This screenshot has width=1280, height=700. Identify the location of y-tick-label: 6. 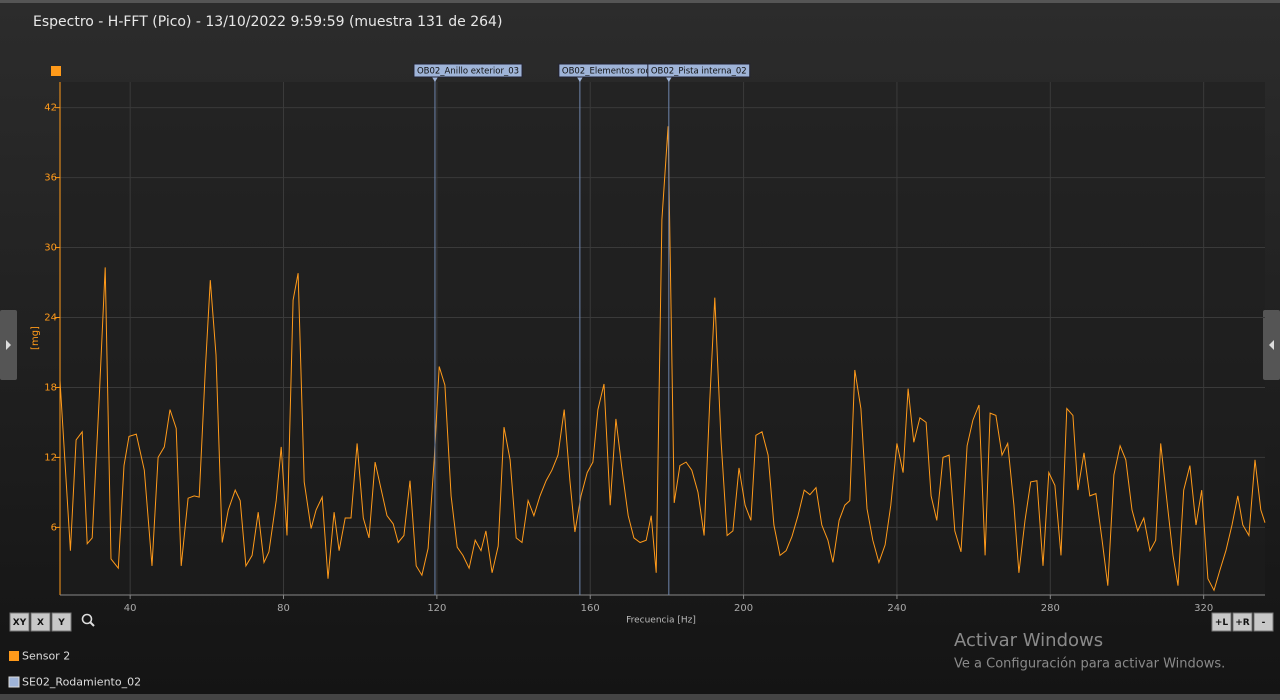
(54, 527).